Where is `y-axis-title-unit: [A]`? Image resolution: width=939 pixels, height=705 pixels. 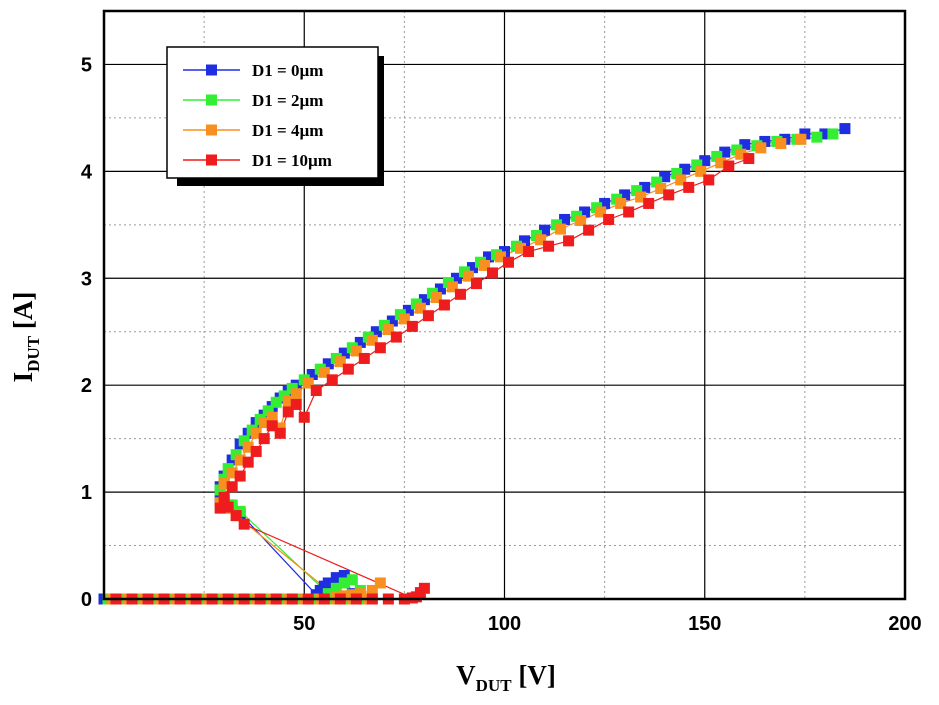
y-axis-title-unit: [A] is located at coordinates (23, 314).